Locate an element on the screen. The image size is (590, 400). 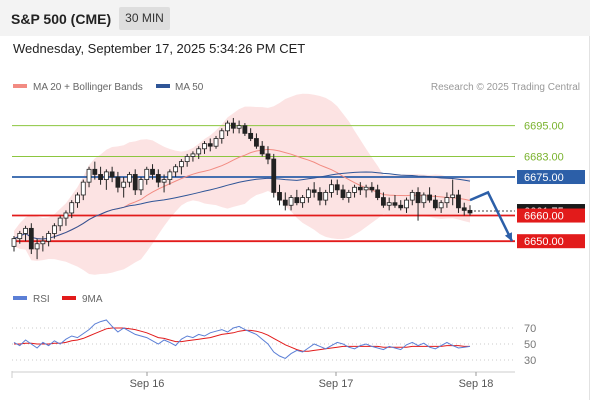
support-box-front is located at coordinates (551, 215).